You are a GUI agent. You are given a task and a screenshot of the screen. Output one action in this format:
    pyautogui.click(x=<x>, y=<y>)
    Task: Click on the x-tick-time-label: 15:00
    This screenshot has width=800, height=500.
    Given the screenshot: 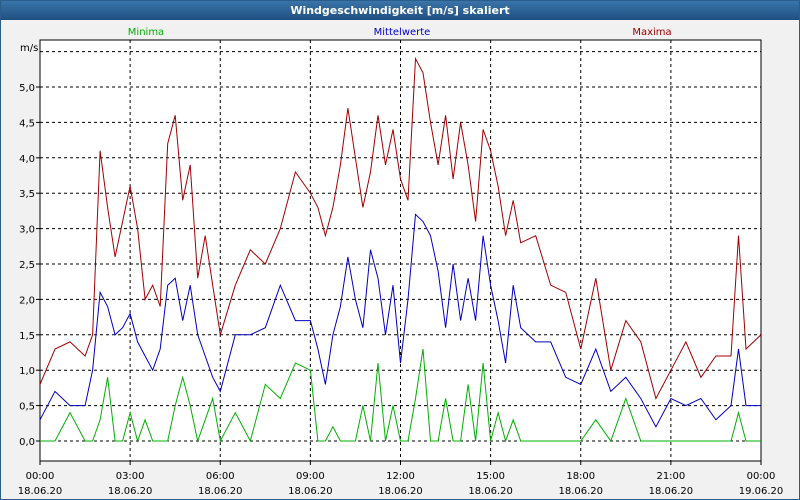 What is the action you would take?
    pyautogui.click(x=490, y=476)
    